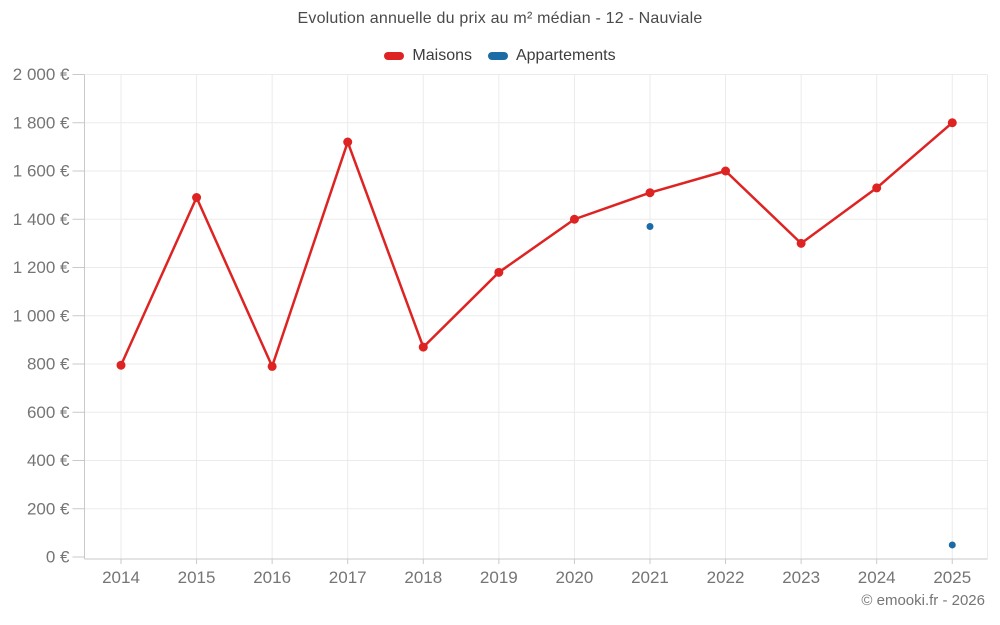 Image resolution: width=1000 pixels, height=625 pixels. Describe the element at coordinates (58, 557) in the screenshot. I see `y-tick-label: 0 €` at that location.